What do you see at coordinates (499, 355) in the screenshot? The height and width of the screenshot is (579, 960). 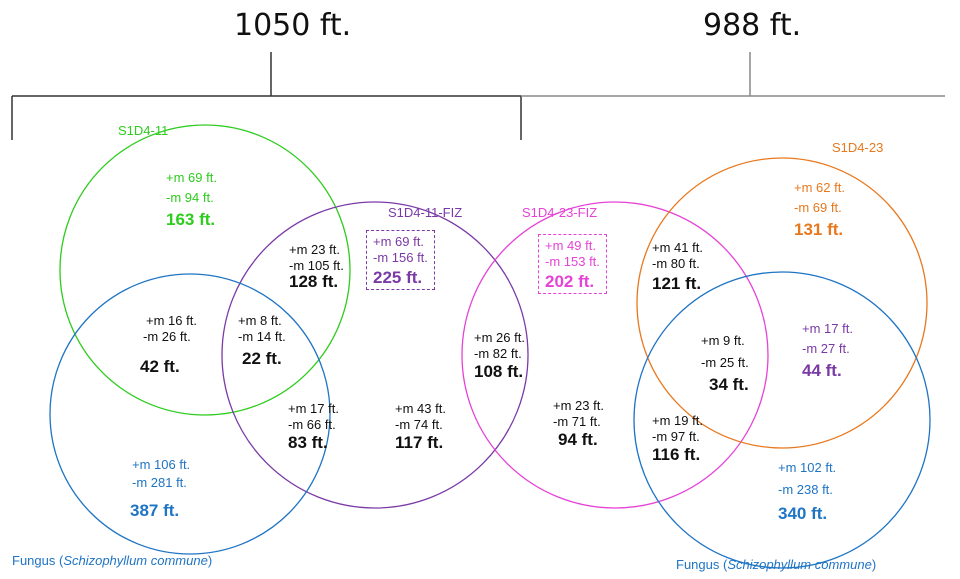 I see `region-fiz-11-and-fiz-23: +m 26 ft. -m 82 ft. 108 ft.` at bounding box center [499, 355].